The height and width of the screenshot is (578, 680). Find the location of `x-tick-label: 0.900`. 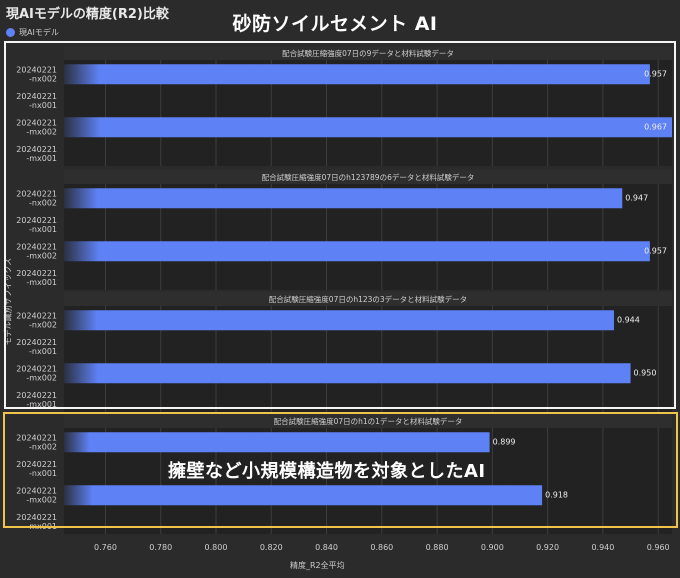

x-tick-label: 0.900 is located at coordinates (492, 547).